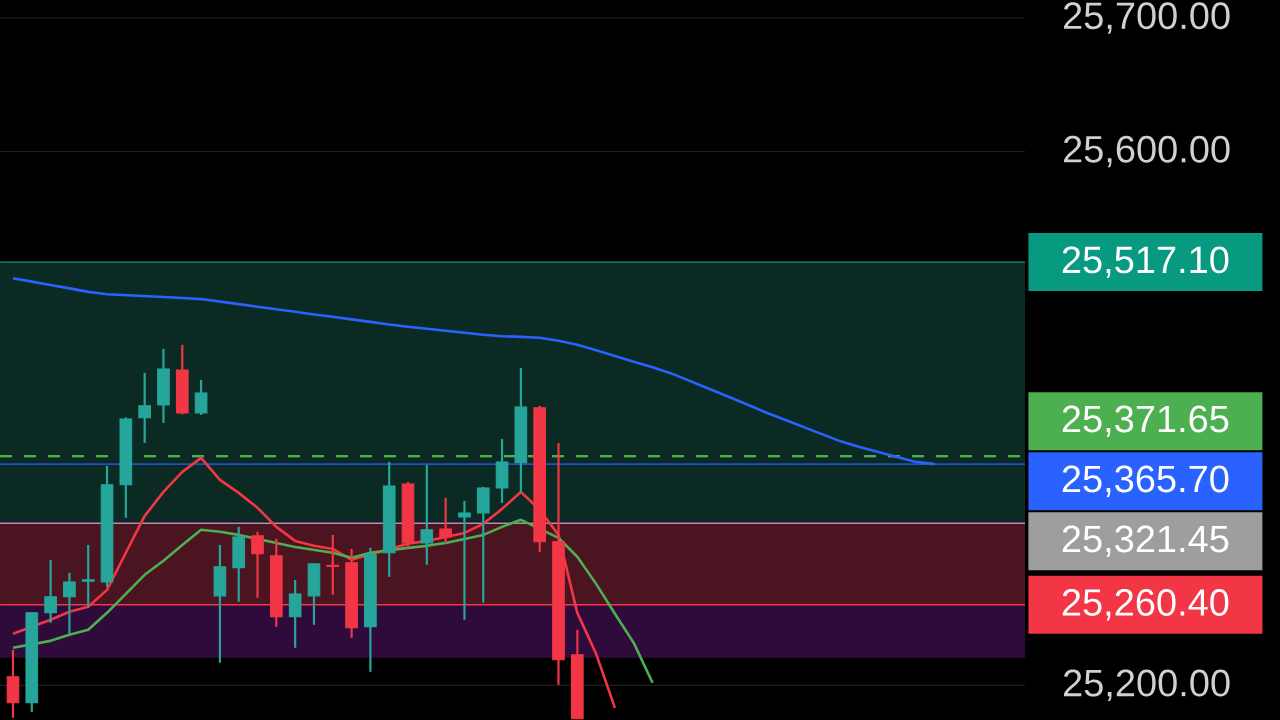 The image size is (1280, 720). Describe the element at coordinates (1145, 421) in the screenshot. I see `ref-line-label: 25,371.65` at that location.